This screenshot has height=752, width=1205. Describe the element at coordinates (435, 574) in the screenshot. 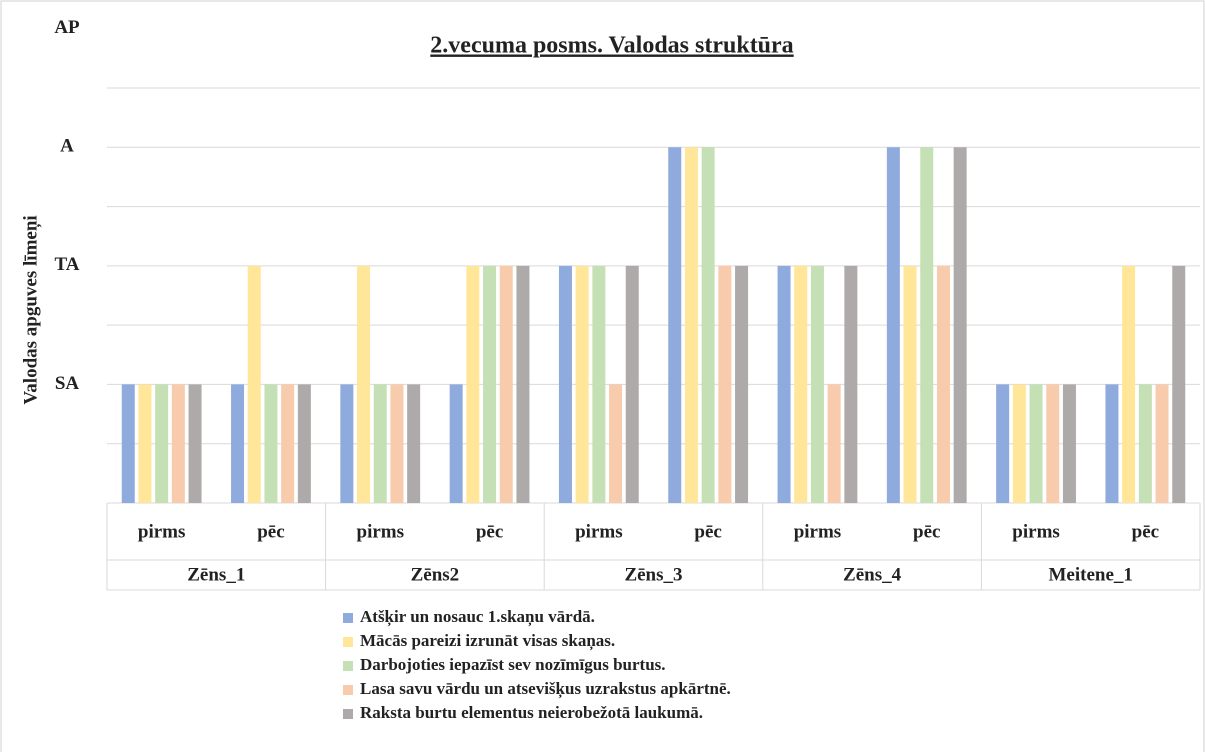

I see `group-label: Zēns2` at that location.